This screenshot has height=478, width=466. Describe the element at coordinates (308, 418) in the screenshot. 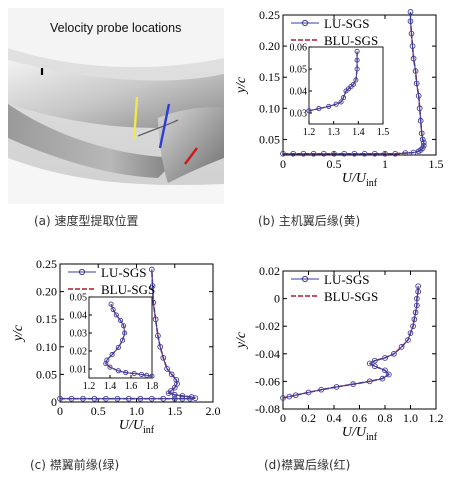

I see `x-tick-label-d-1: 0.2` at that location.